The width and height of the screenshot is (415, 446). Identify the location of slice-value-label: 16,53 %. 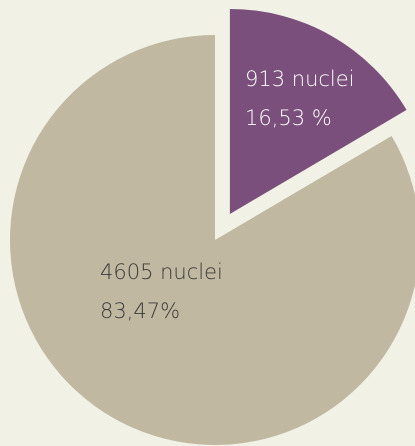
(288, 118).